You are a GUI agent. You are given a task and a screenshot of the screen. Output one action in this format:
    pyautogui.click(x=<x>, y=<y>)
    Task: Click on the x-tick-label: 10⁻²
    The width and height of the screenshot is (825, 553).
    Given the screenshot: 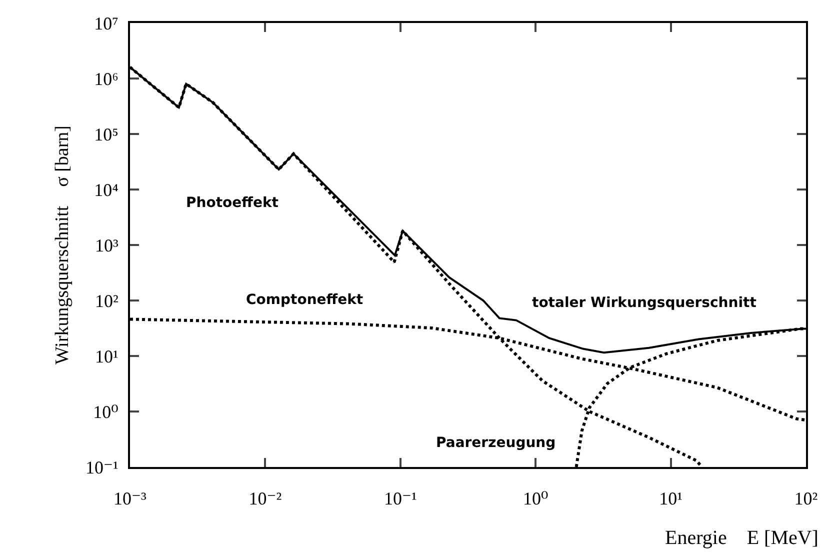 What is the action you would take?
    pyautogui.click(x=265, y=498)
    